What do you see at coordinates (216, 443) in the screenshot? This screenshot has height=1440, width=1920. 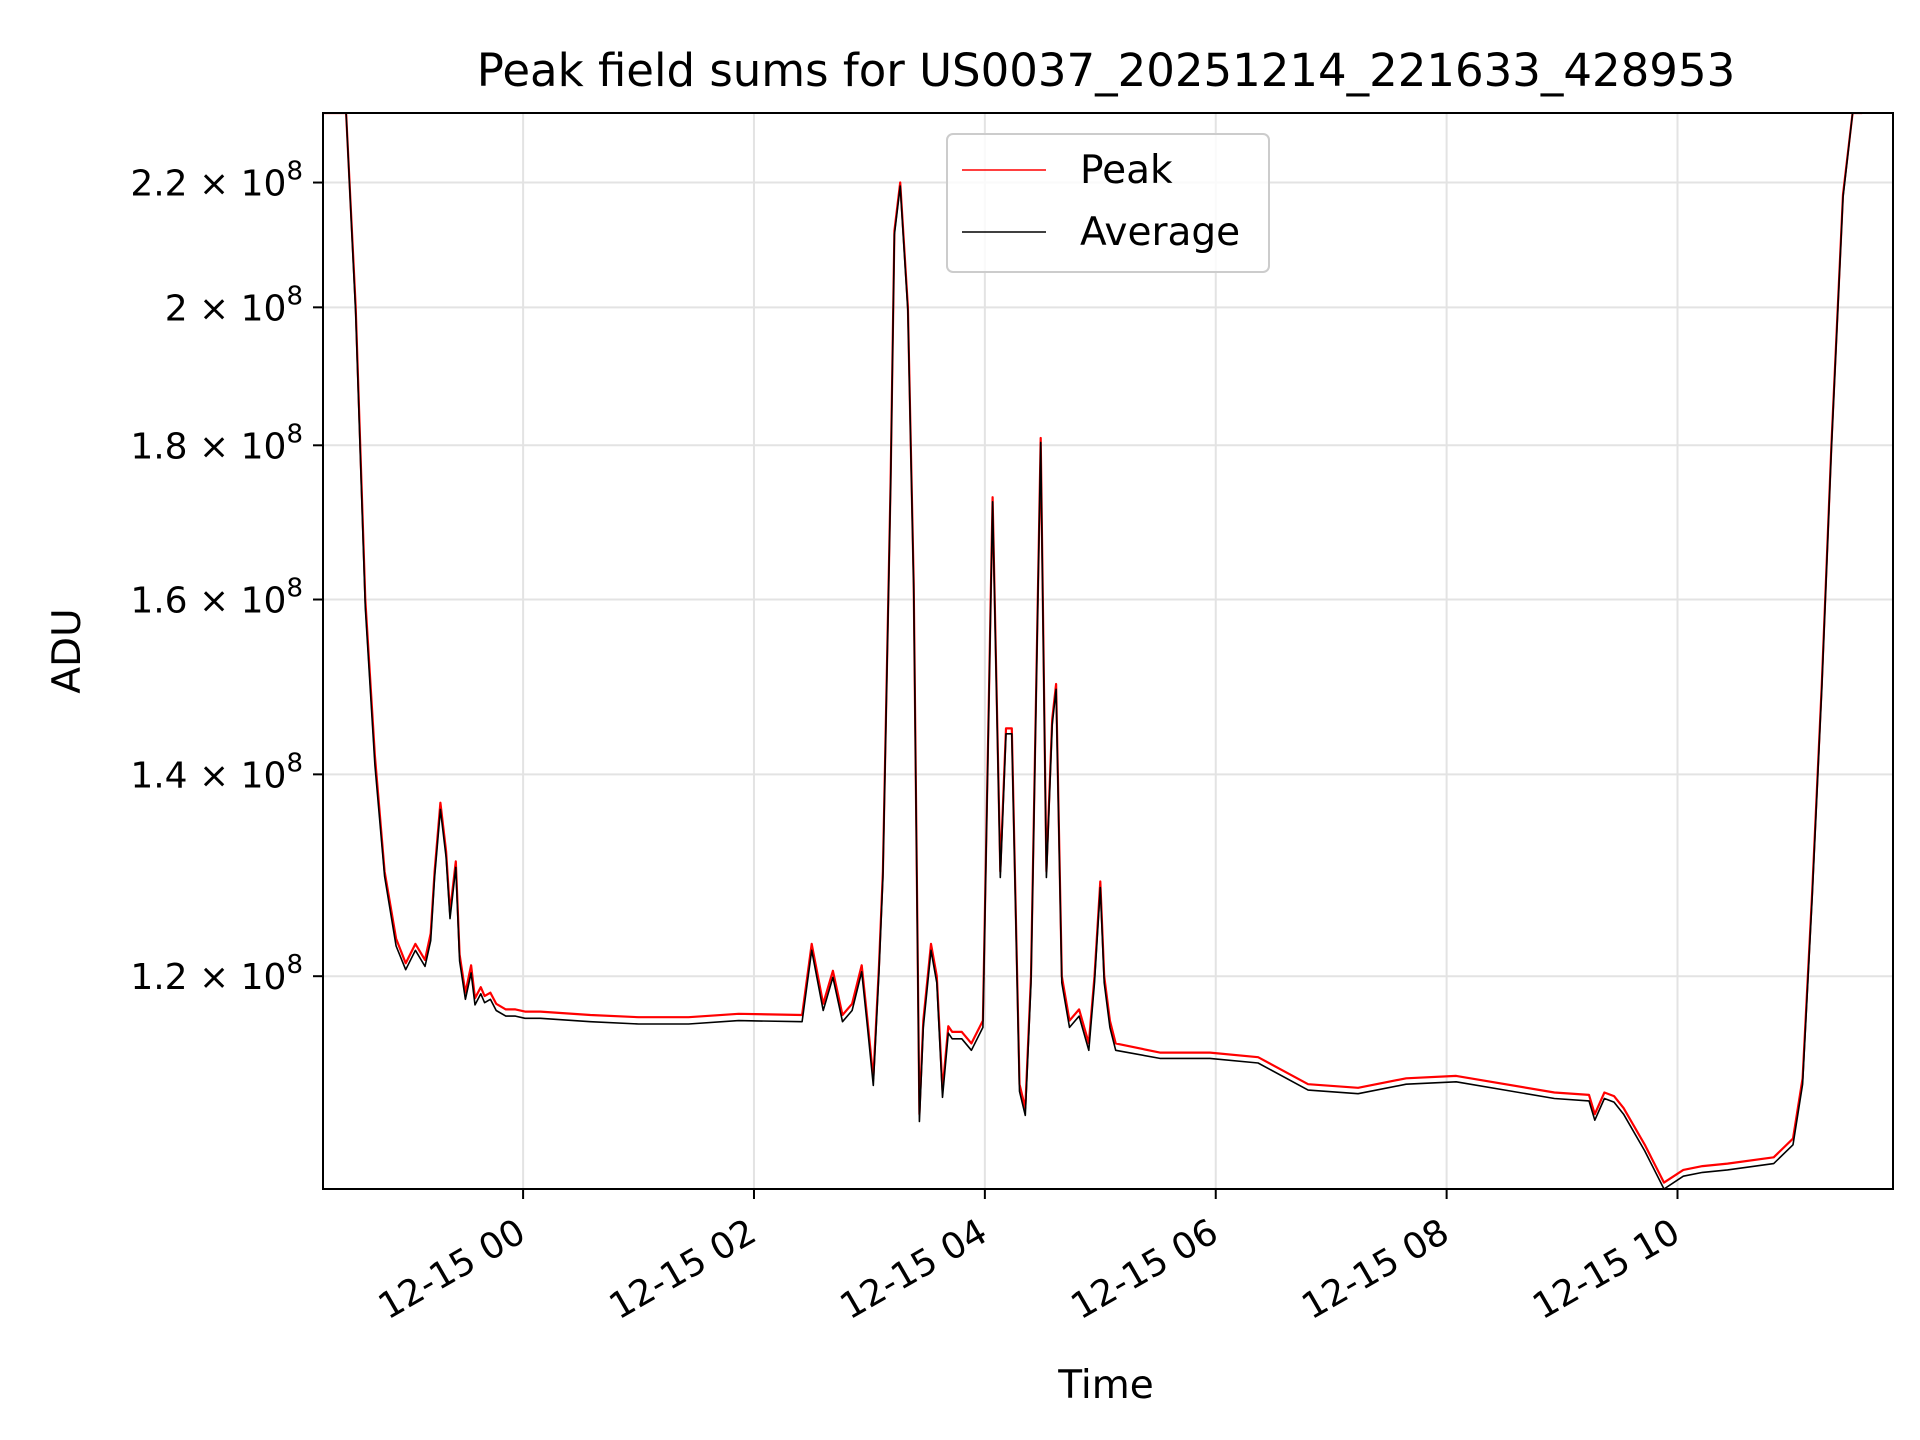 I see `y-tick-label: 1.8 × 108` at bounding box center [216, 443].